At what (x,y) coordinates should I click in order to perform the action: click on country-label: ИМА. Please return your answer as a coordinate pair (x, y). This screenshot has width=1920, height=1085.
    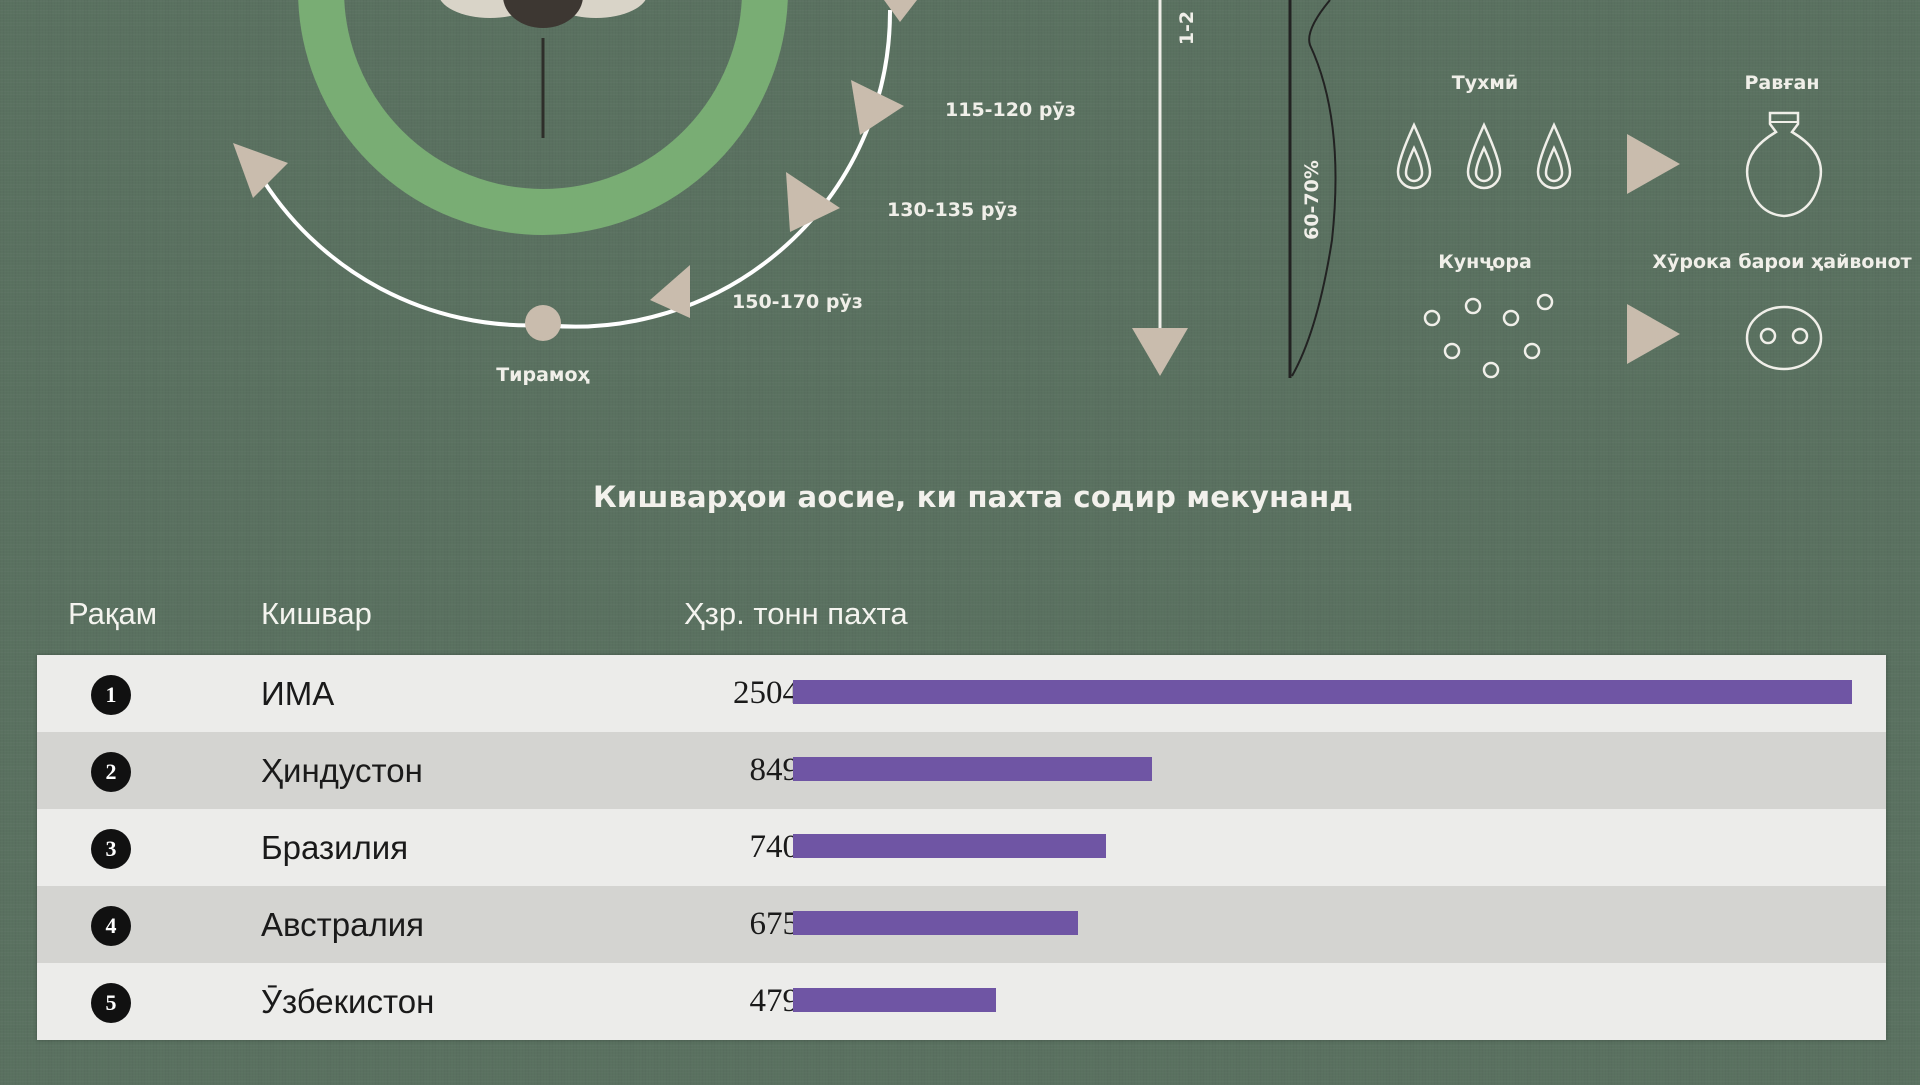
    Looking at the image, I should click on (298, 693).